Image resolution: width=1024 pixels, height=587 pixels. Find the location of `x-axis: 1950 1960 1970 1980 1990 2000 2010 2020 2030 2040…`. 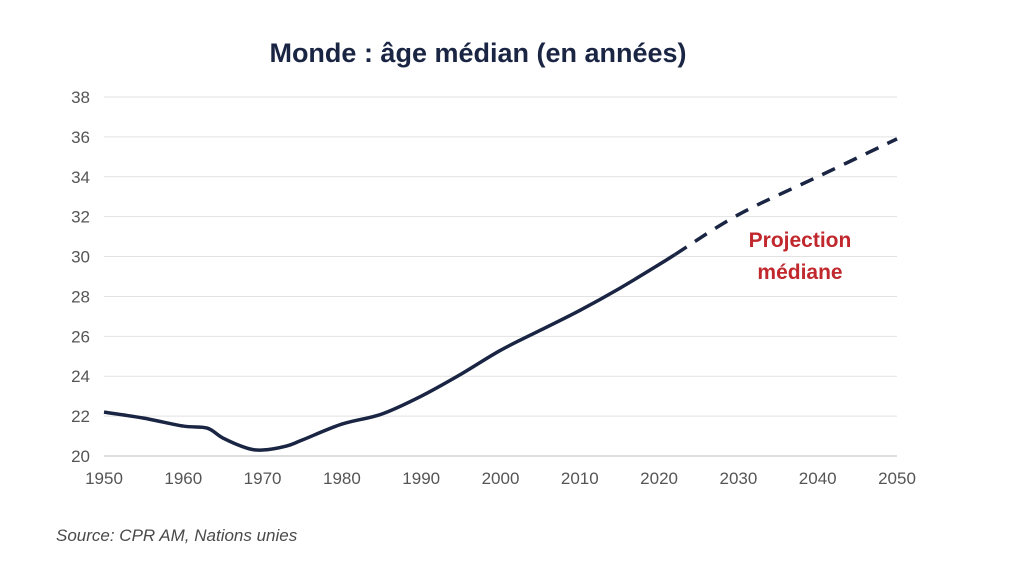

x-axis: 1950 1960 1970 1980 1990 2000 2010 2020 2030 2040… is located at coordinates (500, 478).